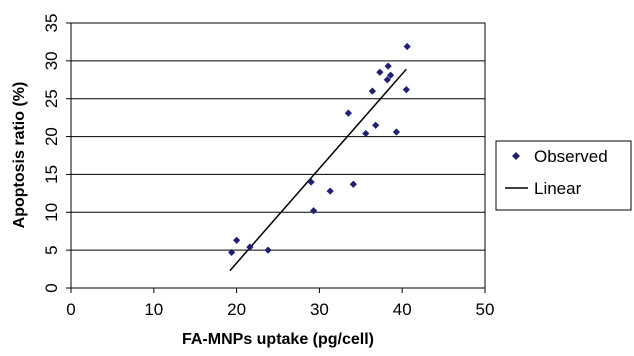  Describe the element at coordinates (485, 309) in the screenshot. I see `x-tick-label-50: 50` at that location.